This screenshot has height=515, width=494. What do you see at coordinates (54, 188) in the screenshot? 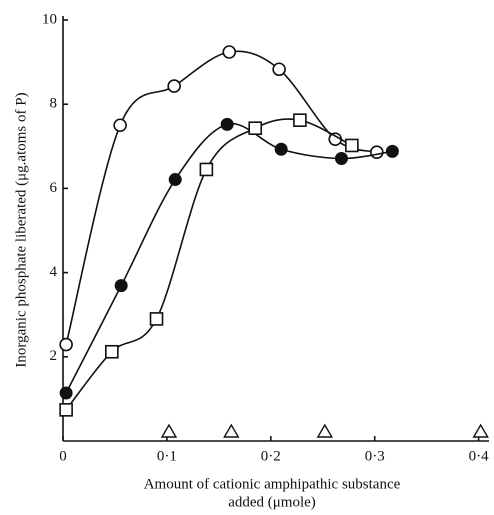
I see `y-tick-label: 6` at bounding box center [54, 188].